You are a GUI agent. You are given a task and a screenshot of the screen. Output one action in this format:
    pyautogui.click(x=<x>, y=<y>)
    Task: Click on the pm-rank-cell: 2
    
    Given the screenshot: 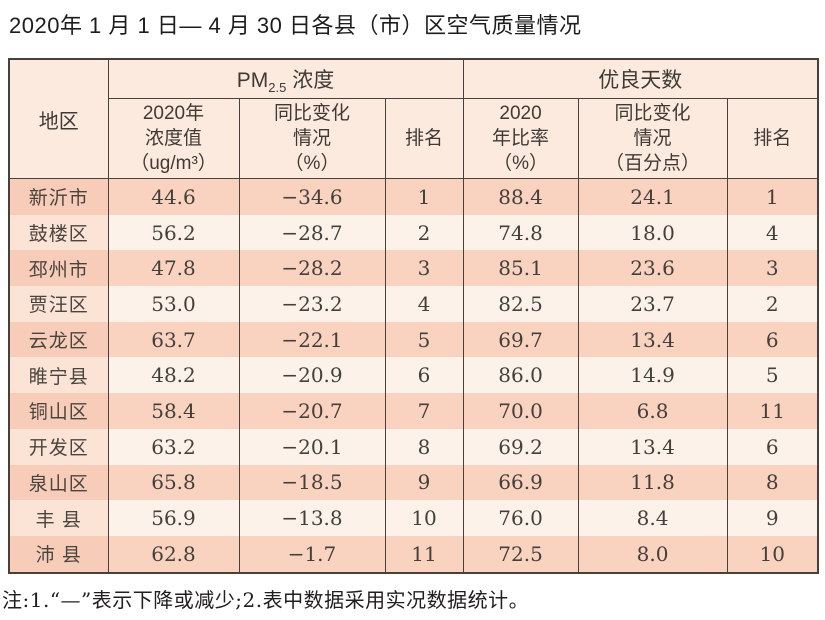 What is the action you would take?
    pyautogui.click(x=424, y=232)
    